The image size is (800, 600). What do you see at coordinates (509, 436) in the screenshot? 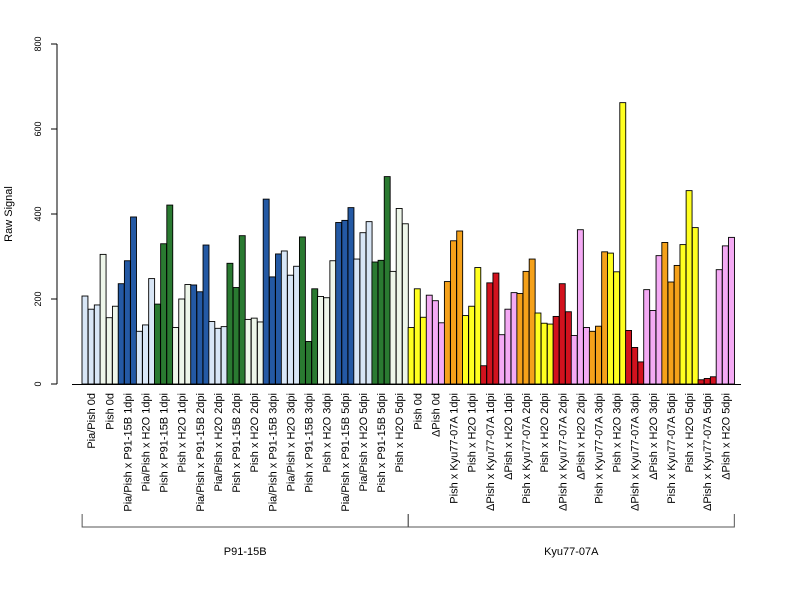
I see `x-category-label: ΔPish x H2O 1dpi` at bounding box center [509, 436].